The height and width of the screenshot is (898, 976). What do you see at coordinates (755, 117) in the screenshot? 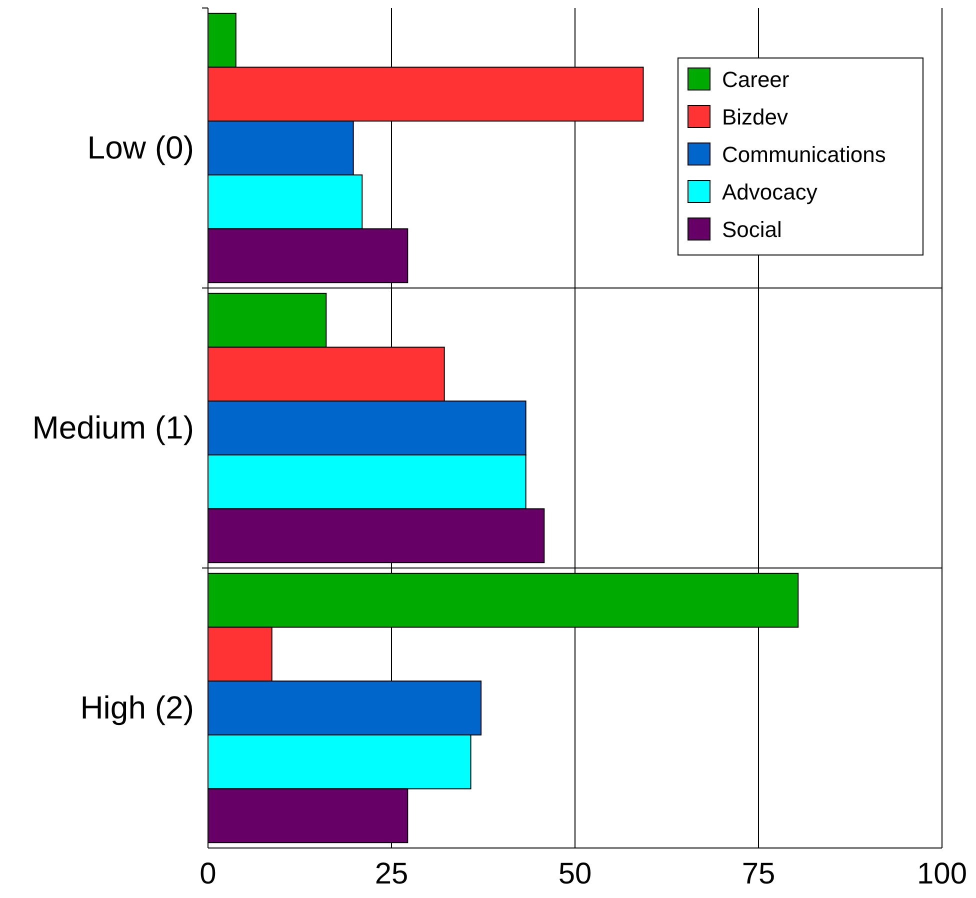
I see `legend-label: Bizdev` at bounding box center [755, 117].